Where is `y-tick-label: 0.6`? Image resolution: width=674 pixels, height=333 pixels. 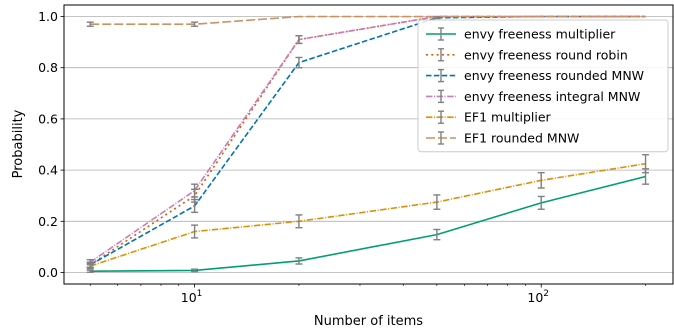 y-tick-label: 0.6 is located at coordinates (48, 118).